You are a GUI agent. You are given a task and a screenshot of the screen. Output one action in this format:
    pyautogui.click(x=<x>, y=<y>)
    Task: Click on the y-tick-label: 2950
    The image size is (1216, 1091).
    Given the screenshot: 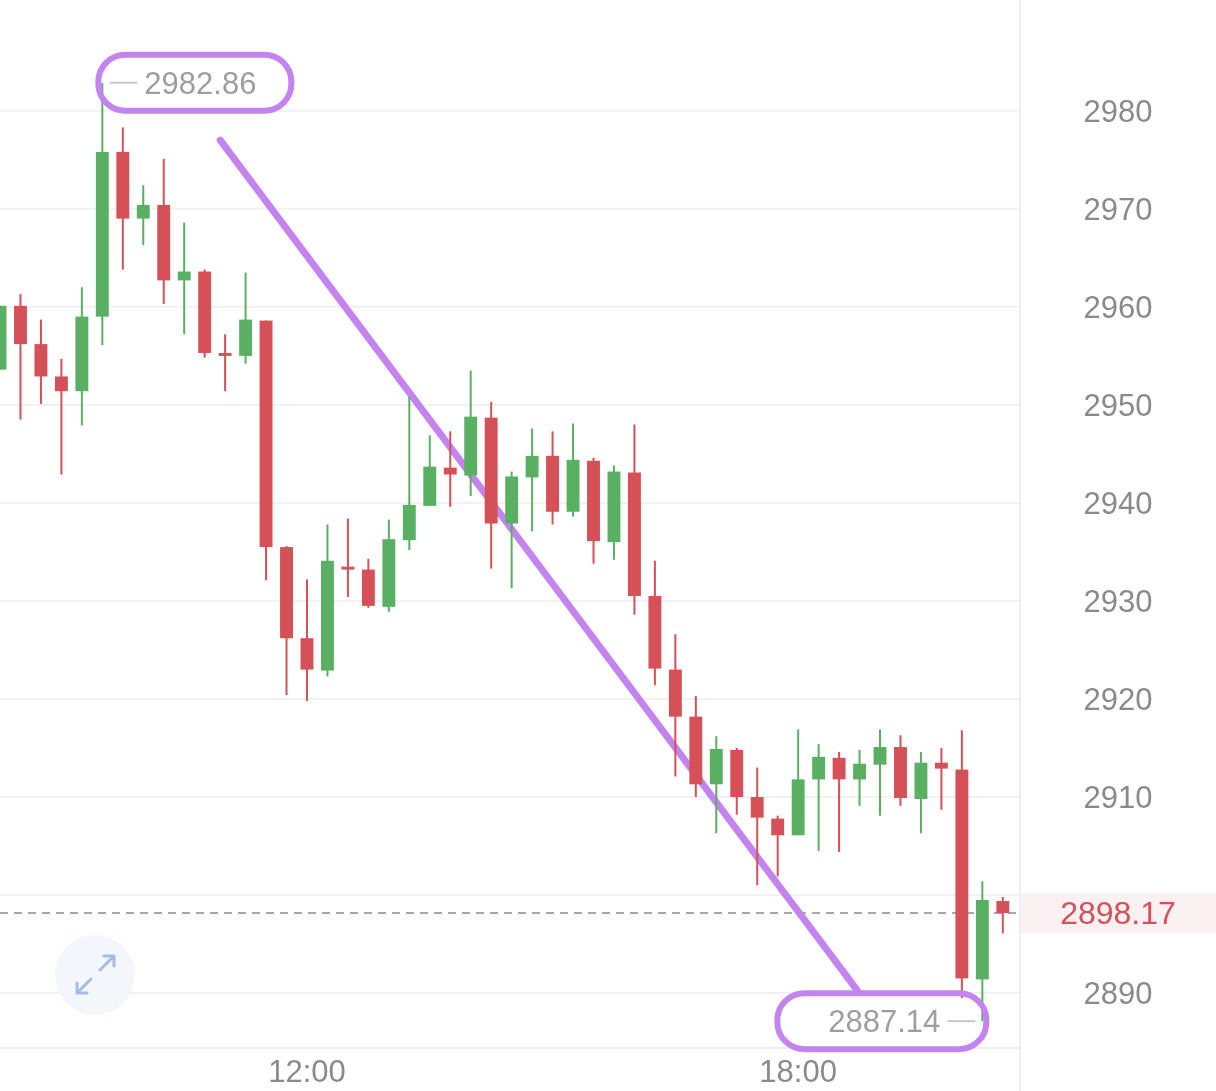 What is the action you would take?
    pyautogui.click(x=1118, y=405)
    